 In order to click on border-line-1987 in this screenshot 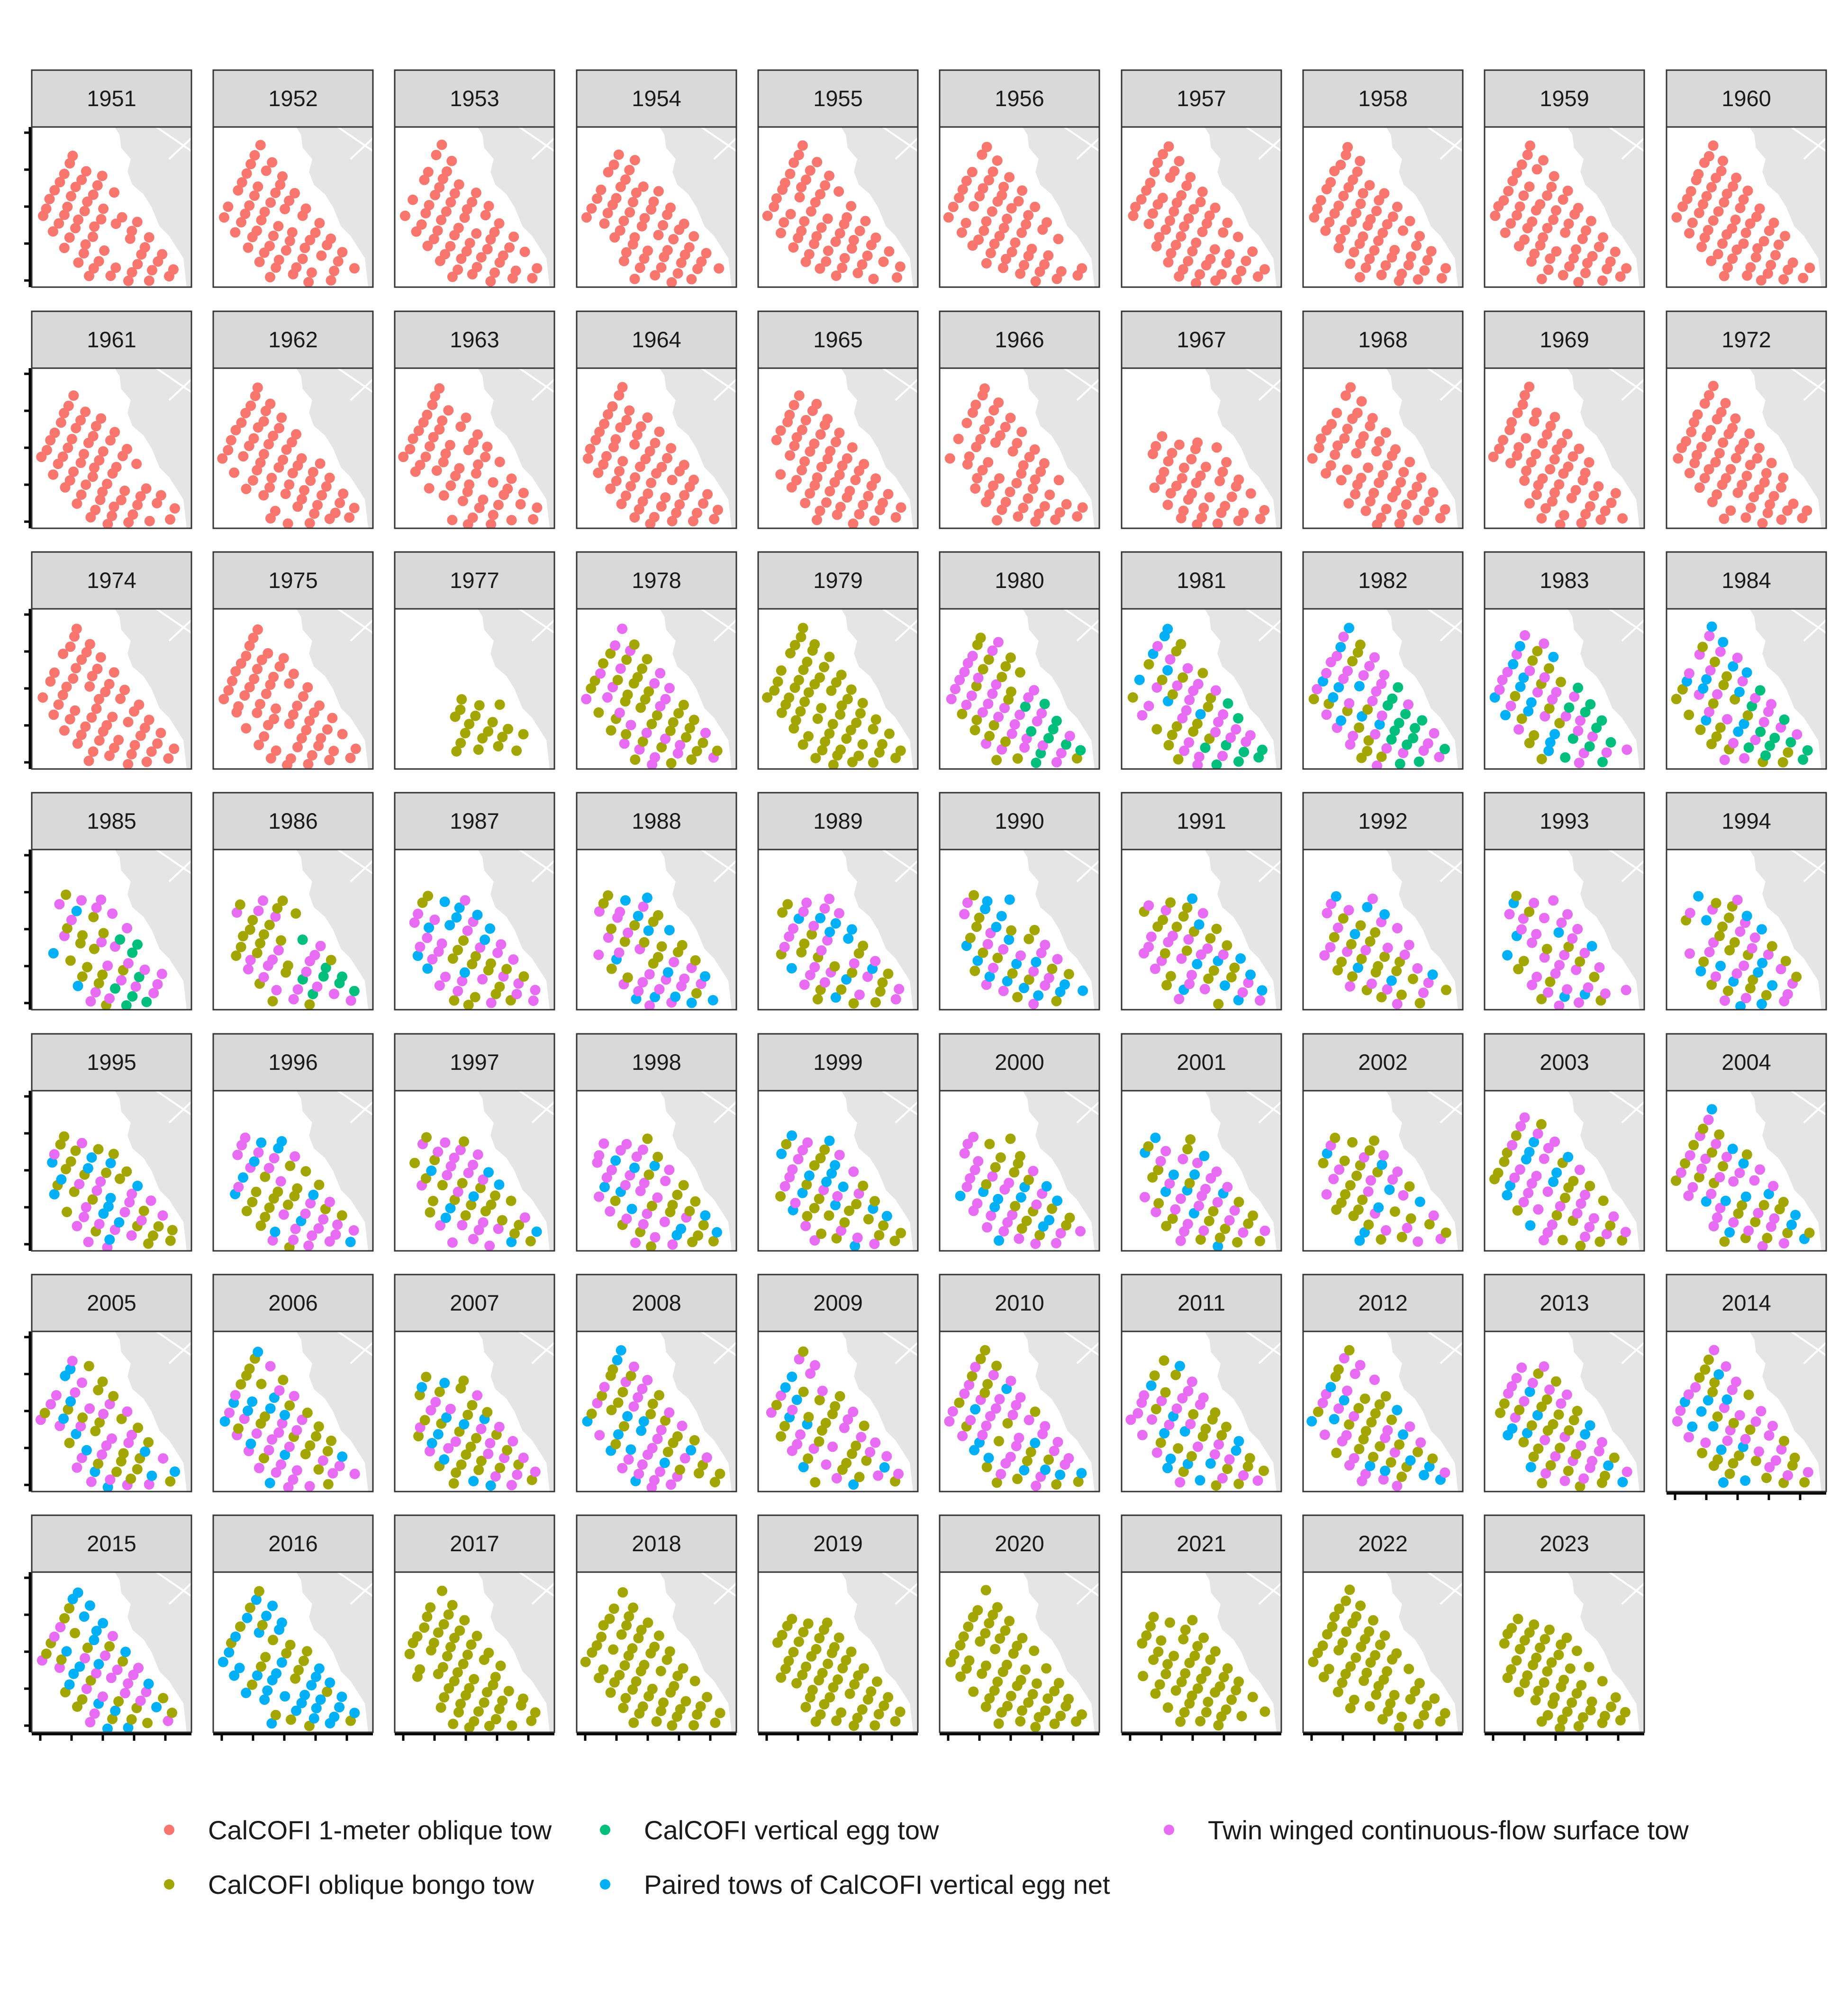, I will do `click(536, 862)`.